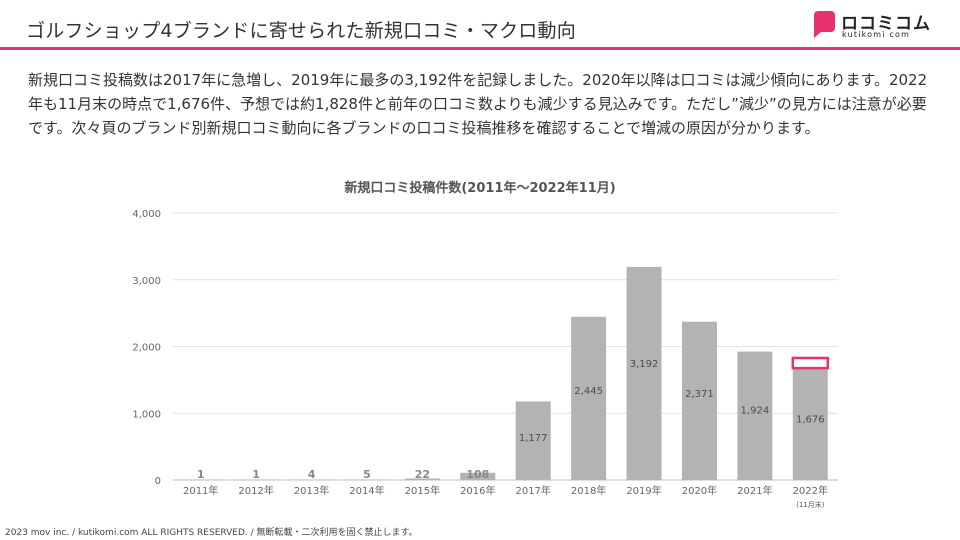  Describe the element at coordinates (366, 490) in the screenshot. I see `x-tick-label: 2014年` at that location.